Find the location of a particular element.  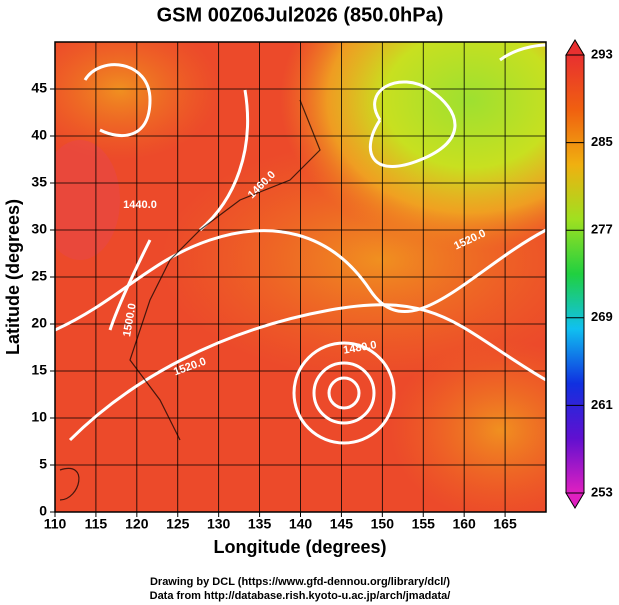

y-tick-label: 45 is located at coordinates (39, 88).